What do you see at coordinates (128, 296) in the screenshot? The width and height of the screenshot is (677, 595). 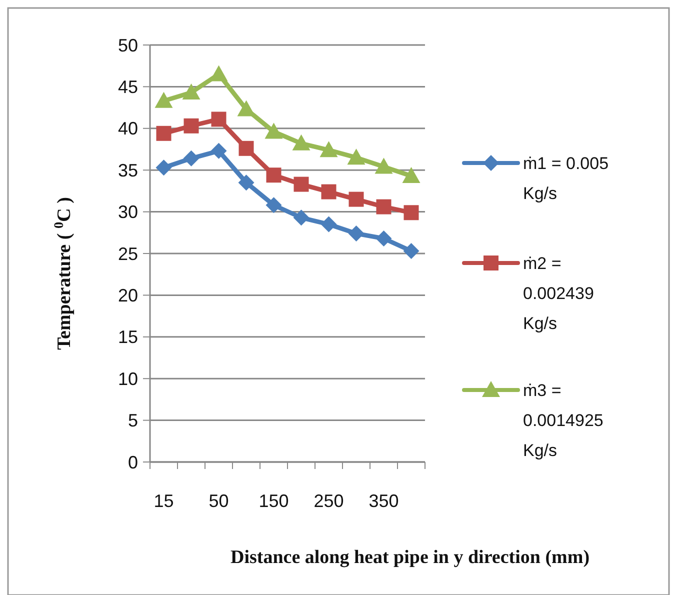 I see `y-tick-label: 20` at bounding box center [128, 296].